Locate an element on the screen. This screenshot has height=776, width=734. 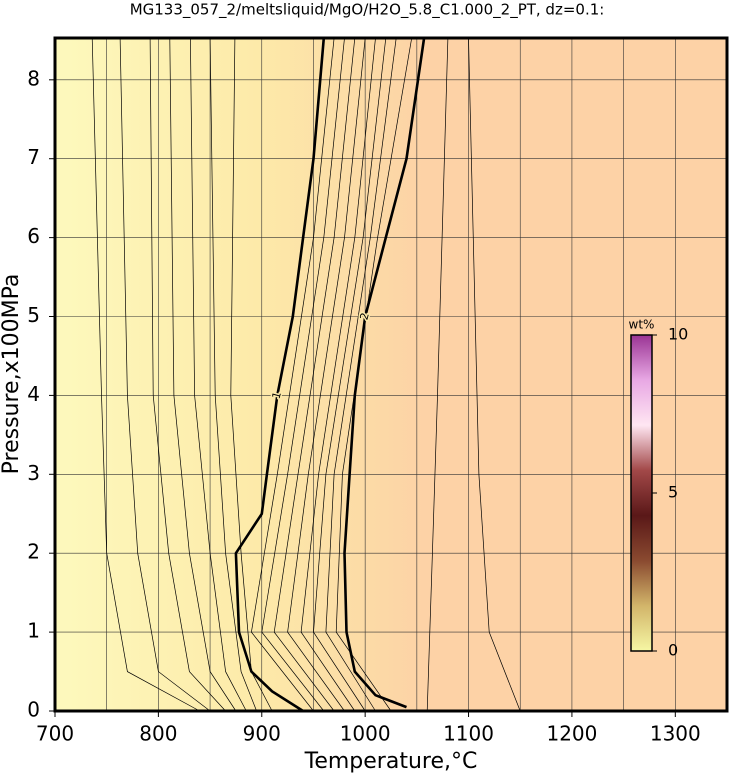
x-tick-label: 1100 is located at coordinates (468, 734).